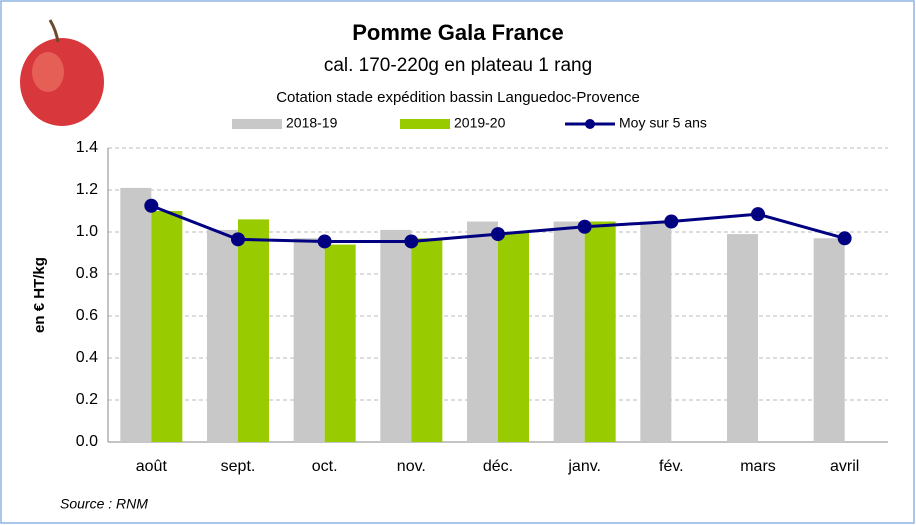 The image size is (916, 525). Describe the element at coordinates (584, 466) in the screenshot. I see `x-tick-label: janv.` at that location.